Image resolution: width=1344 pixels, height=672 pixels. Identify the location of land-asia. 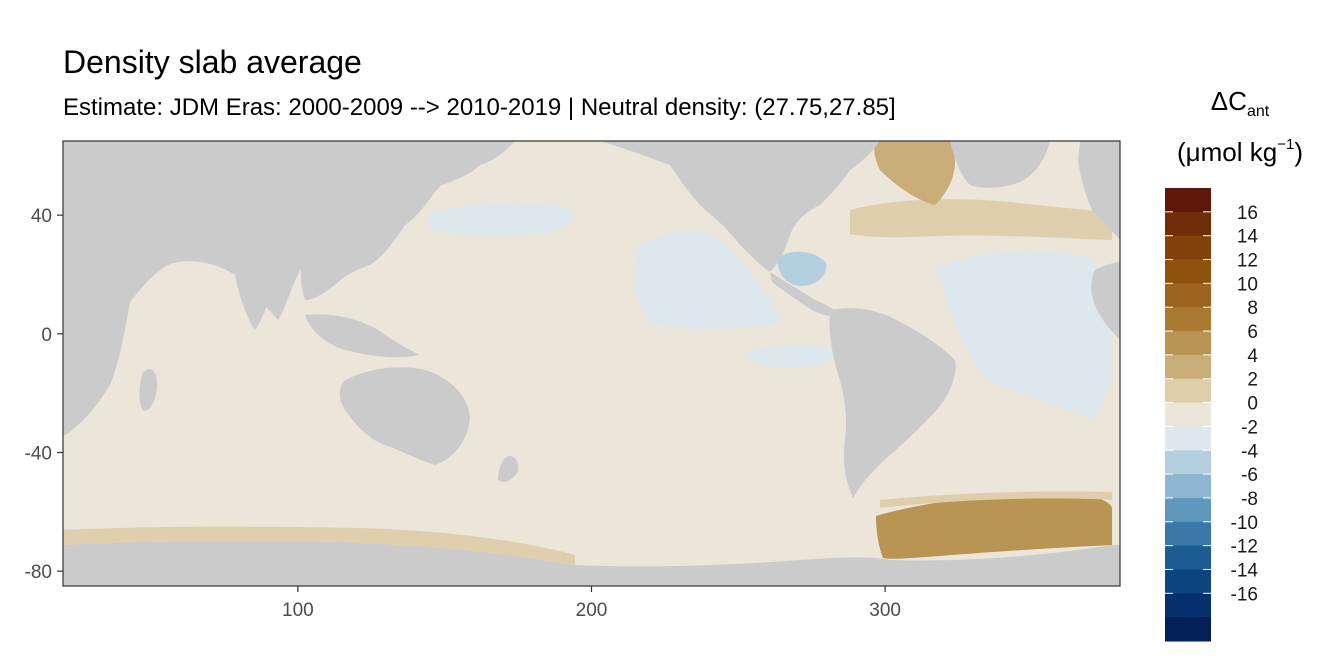
(407, 220).